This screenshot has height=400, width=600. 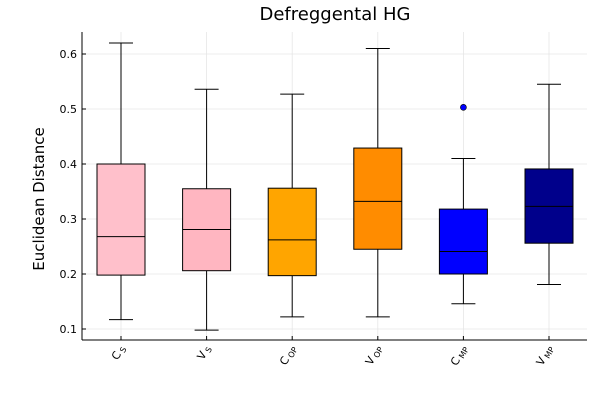 What do you see at coordinates (69, 54) in the screenshot?
I see `y-tick-label: 0.6` at bounding box center [69, 54].